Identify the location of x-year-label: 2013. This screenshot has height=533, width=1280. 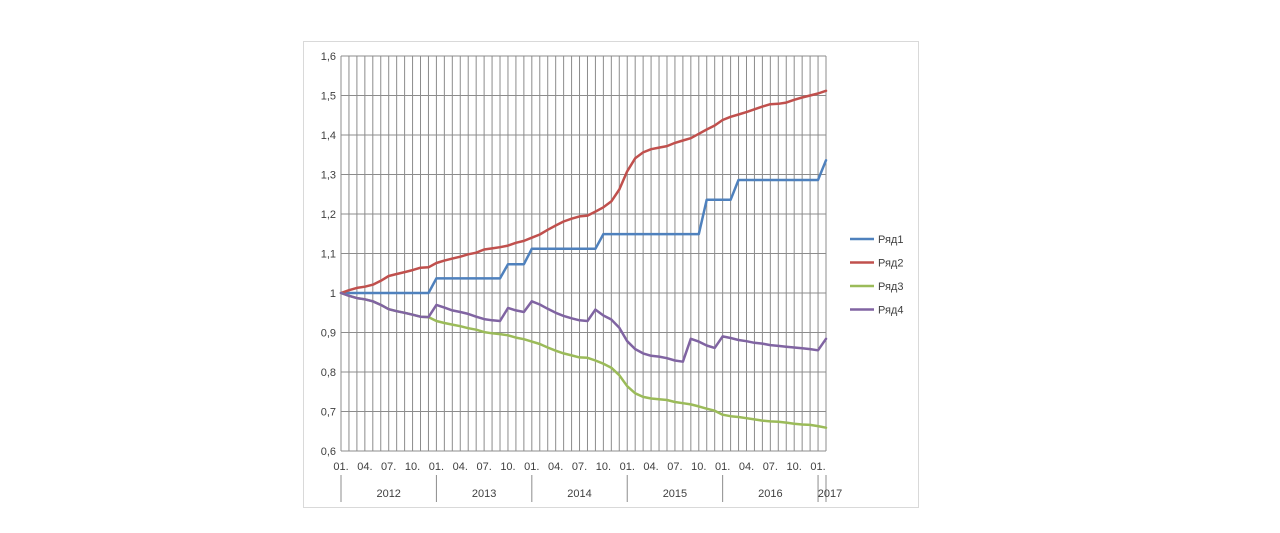
(484, 494).